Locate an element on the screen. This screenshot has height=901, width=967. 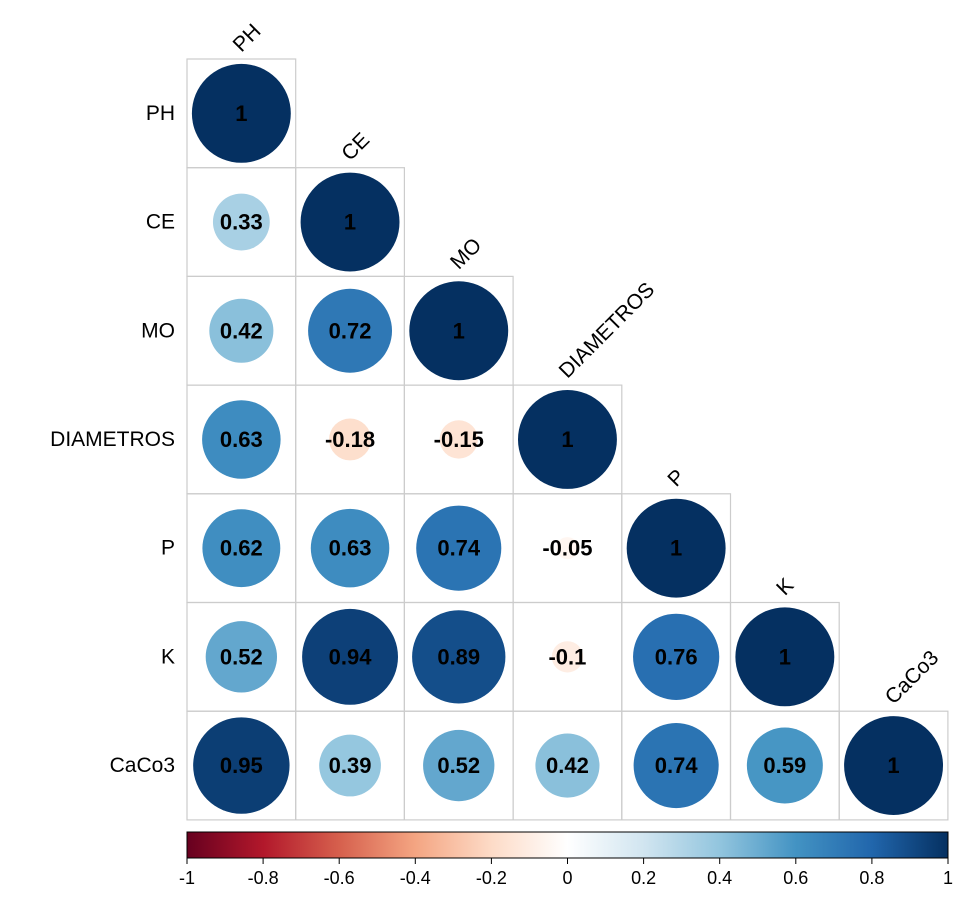
colorbar-gradient is located at coordinates (567, 845).